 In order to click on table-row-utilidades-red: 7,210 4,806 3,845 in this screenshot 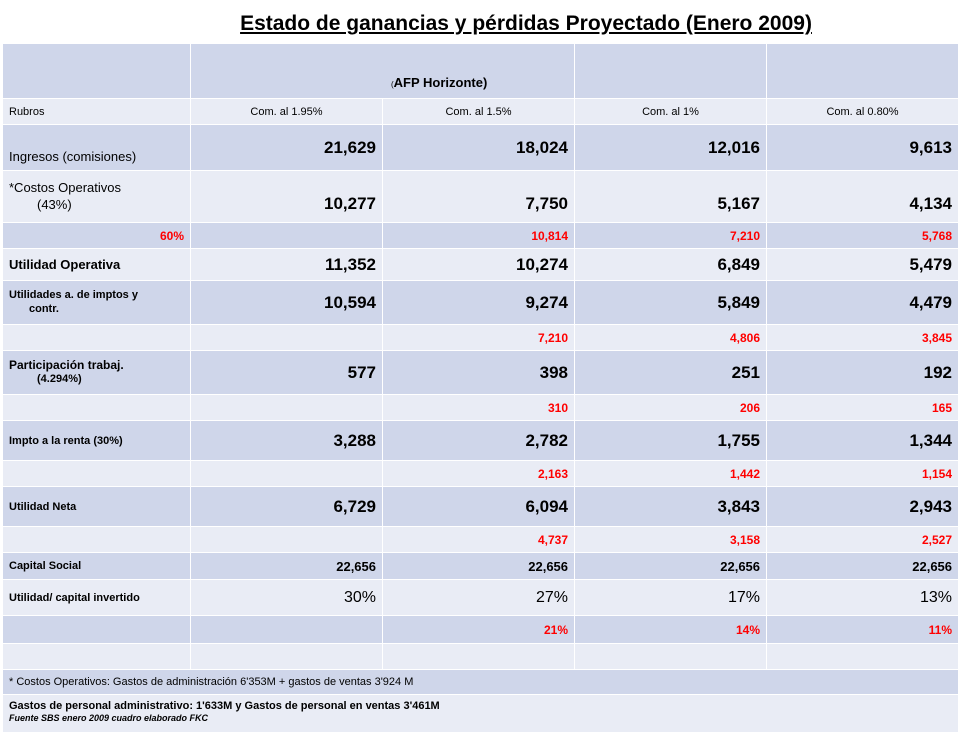, I will do `click(481, 337)`.